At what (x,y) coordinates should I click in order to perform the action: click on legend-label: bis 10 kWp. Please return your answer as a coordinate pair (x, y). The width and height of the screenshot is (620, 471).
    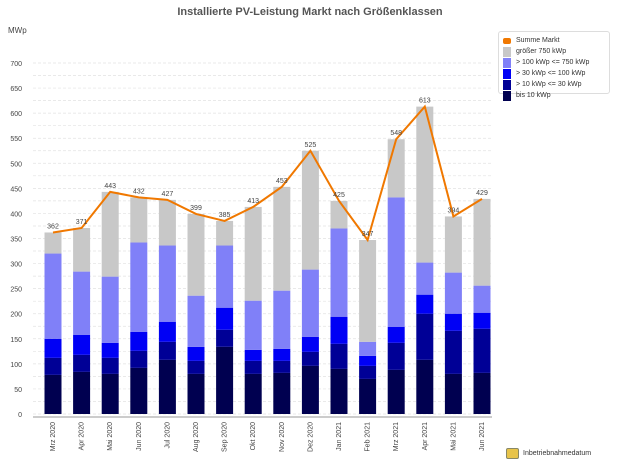
    Looking at the image, I should click on (533, 95).